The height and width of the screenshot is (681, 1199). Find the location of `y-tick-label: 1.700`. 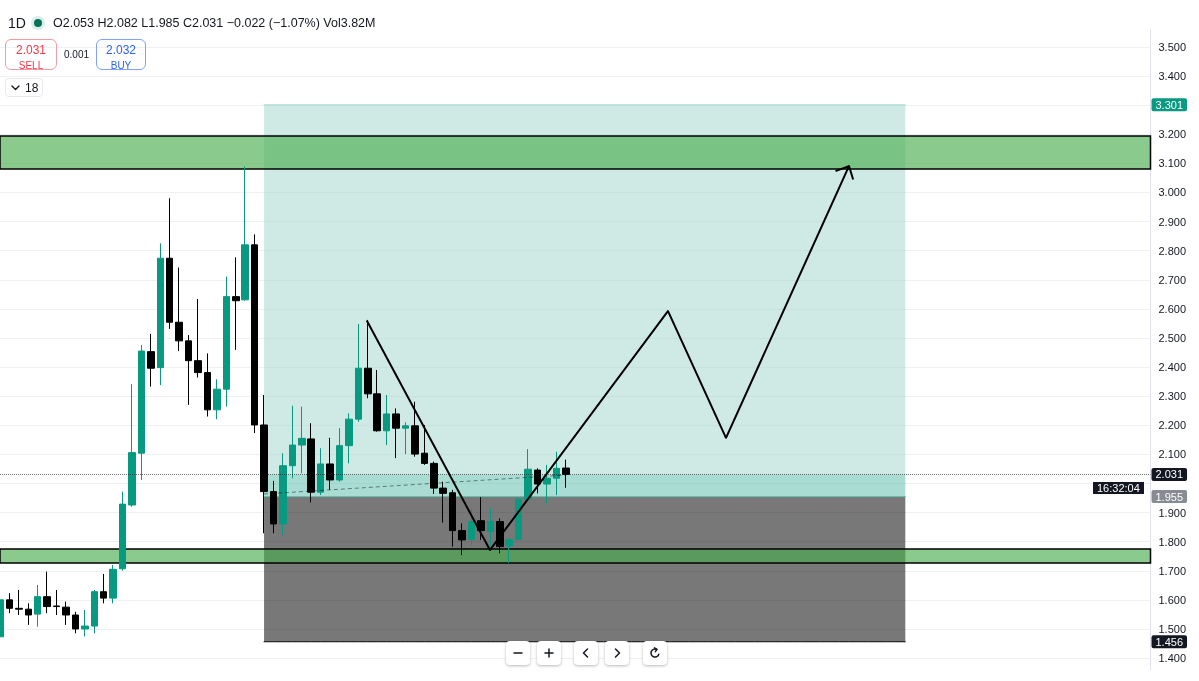

y-tick-label: 1.700 is located at coordinates (1172, 570).